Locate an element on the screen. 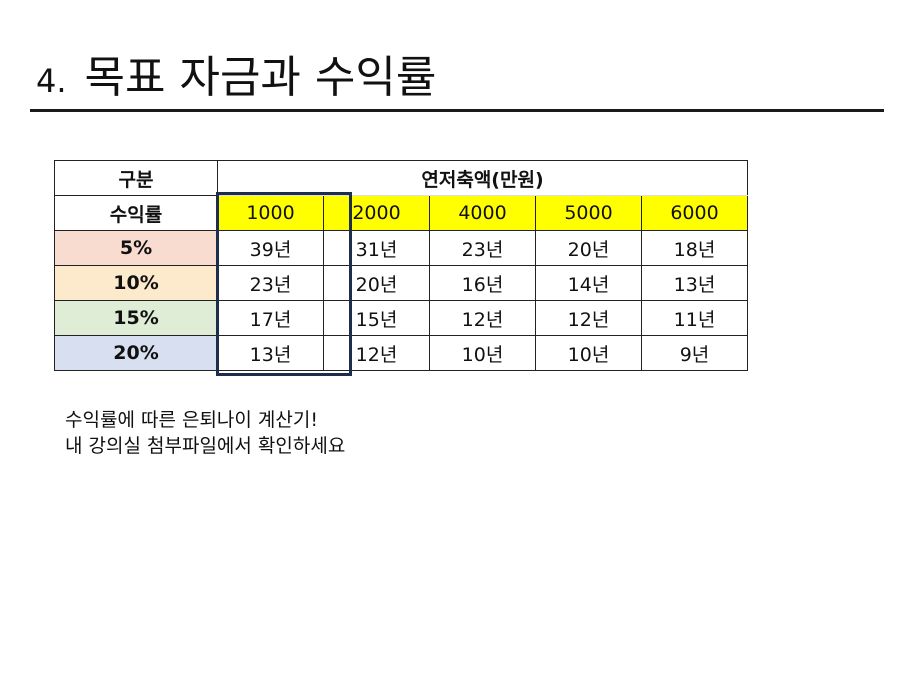 This screenshot has width=912, height=684. table-cell: 9년 is located at coordinates (694, 353).